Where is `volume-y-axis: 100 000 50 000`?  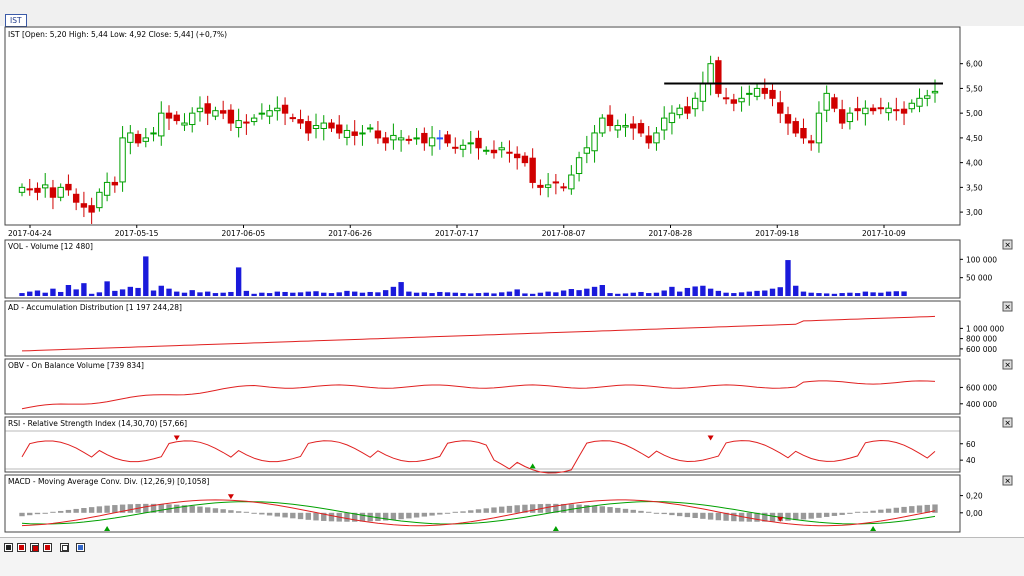 volume-y-axis: 100 000 50 000 is located at coordinates (978, 269).